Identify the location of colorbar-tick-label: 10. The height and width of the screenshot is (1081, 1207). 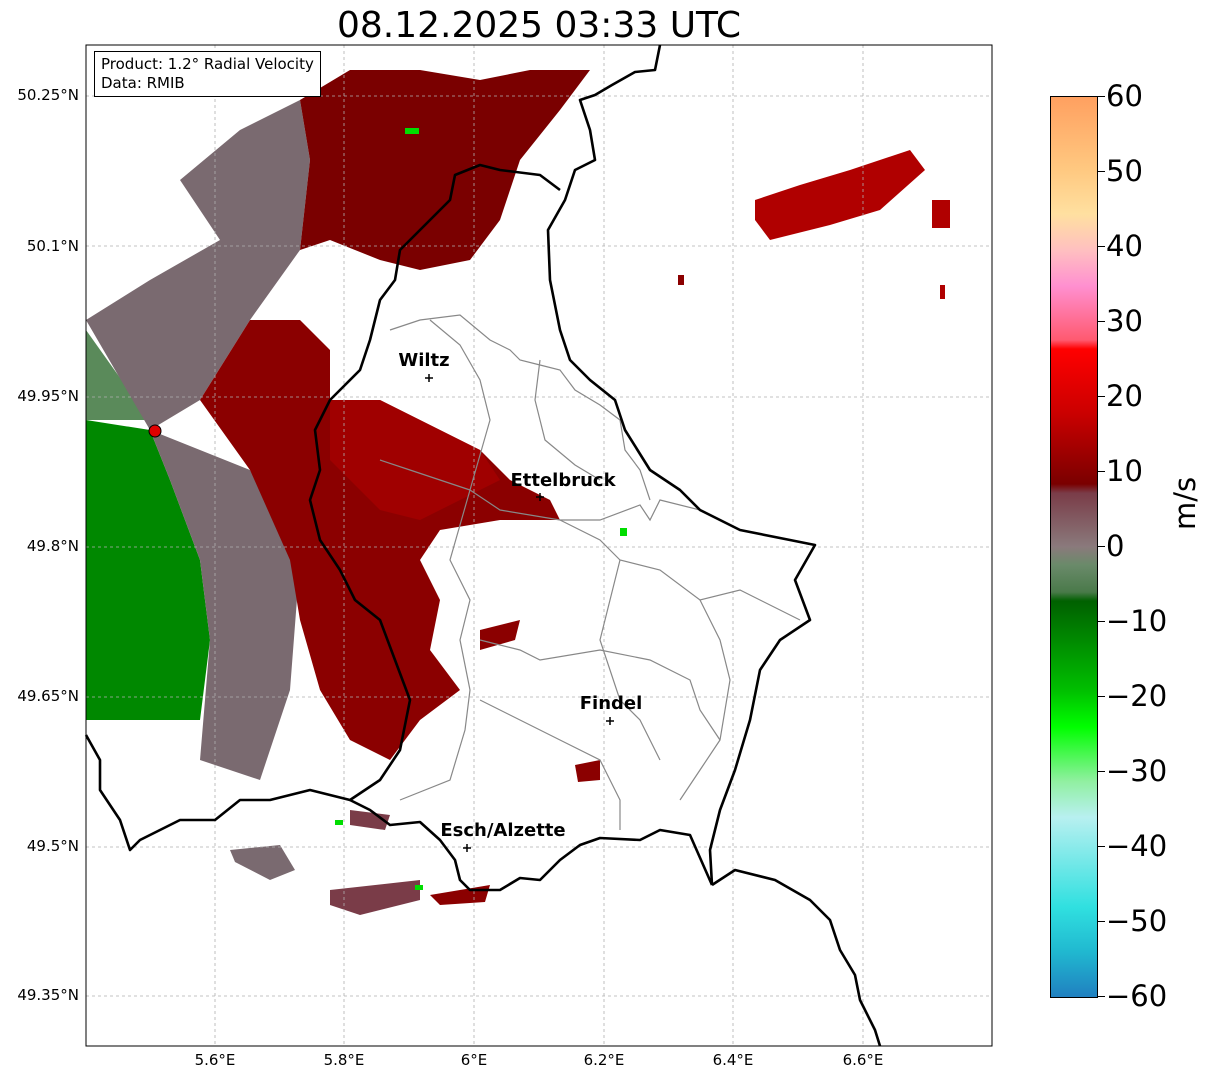
(1124, 471).